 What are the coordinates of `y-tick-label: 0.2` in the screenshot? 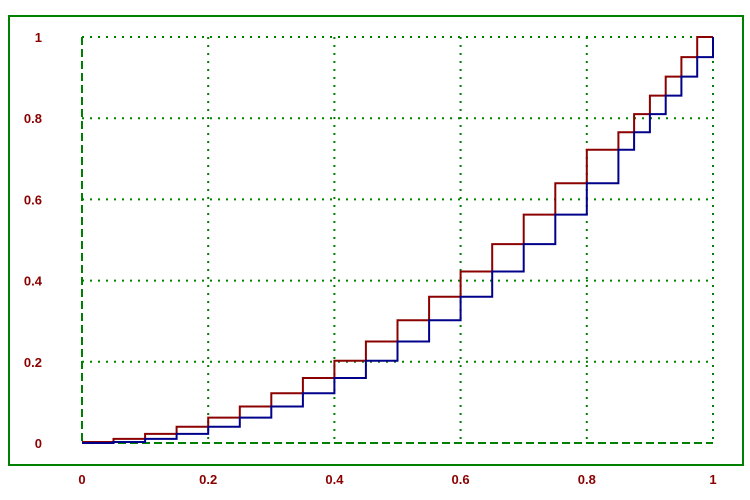 It's located at (33, 362).